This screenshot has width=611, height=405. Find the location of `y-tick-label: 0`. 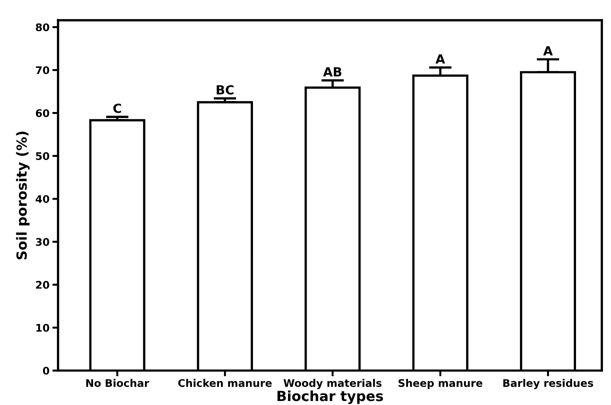

y-tick-label: 0 is located at coordinates (46, 370).